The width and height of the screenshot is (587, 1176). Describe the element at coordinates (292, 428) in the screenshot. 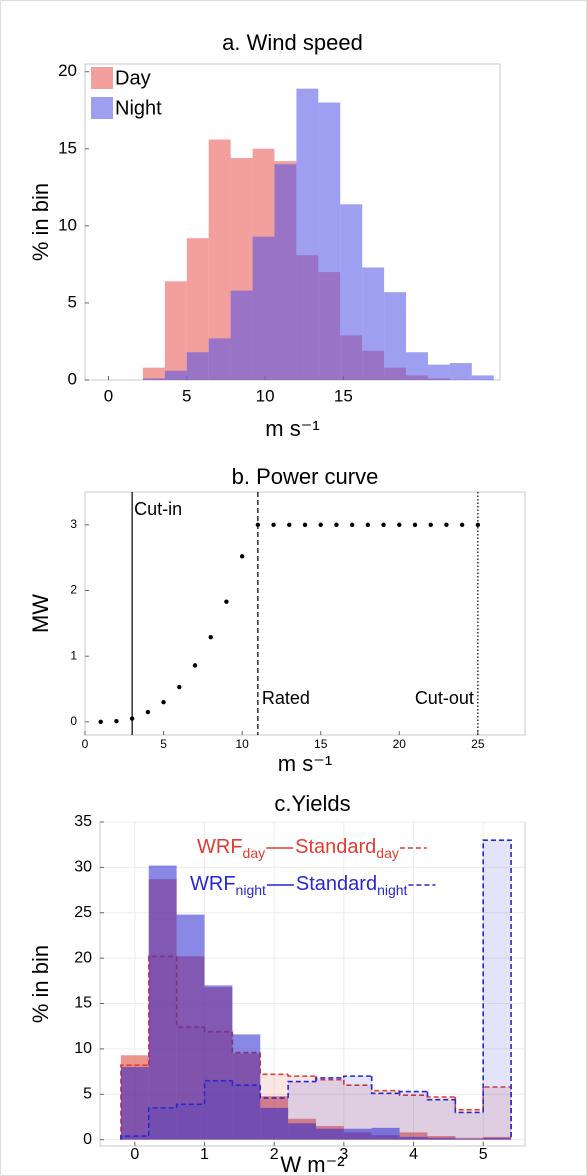

I see `x-axis-title: m s⁻¹` at that location.